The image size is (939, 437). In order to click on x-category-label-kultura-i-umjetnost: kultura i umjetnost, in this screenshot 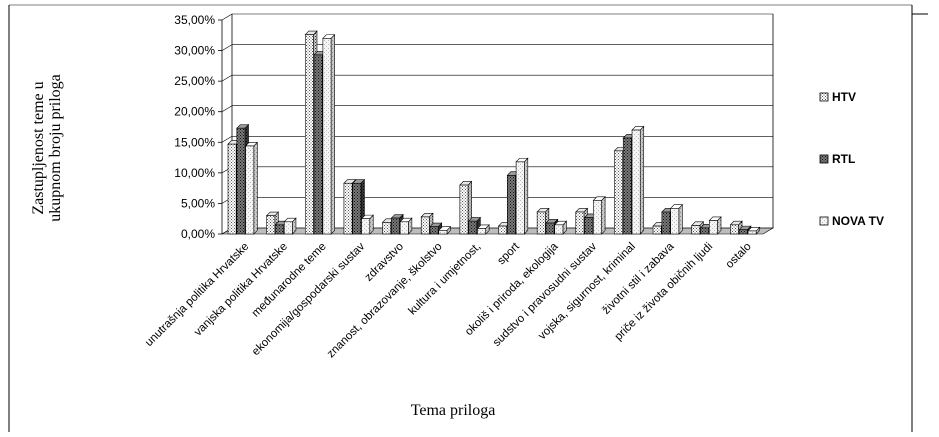, I will do `click(445, 279)`.